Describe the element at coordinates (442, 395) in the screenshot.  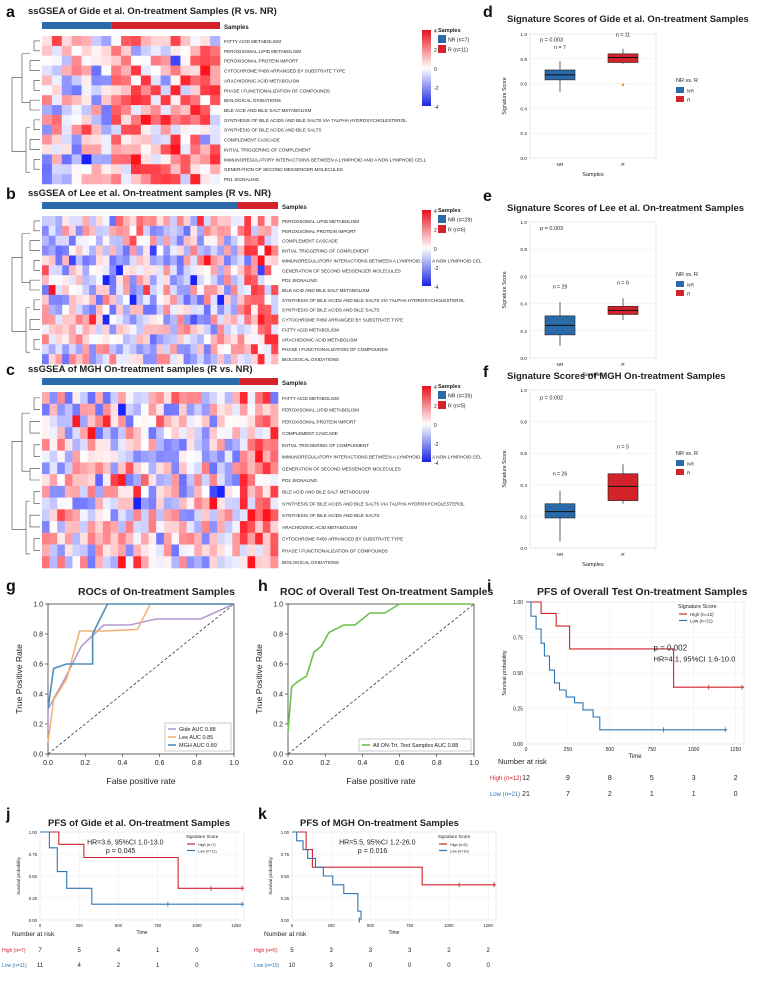
I see `legend-swatch-nr` at that location.